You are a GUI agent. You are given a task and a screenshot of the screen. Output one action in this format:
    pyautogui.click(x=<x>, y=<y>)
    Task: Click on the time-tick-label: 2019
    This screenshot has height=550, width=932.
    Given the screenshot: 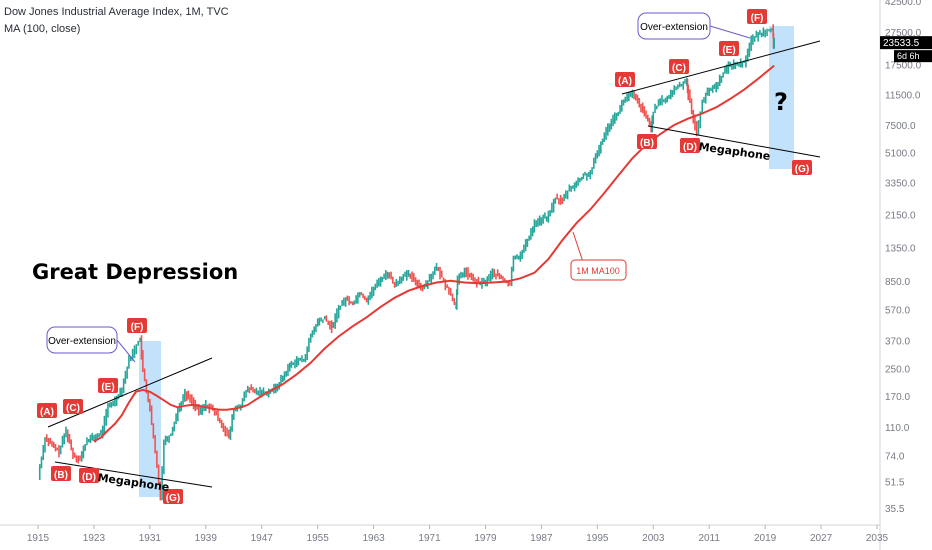 What is the action you would take?
    pyautogui.click(x=765, y=538)
    